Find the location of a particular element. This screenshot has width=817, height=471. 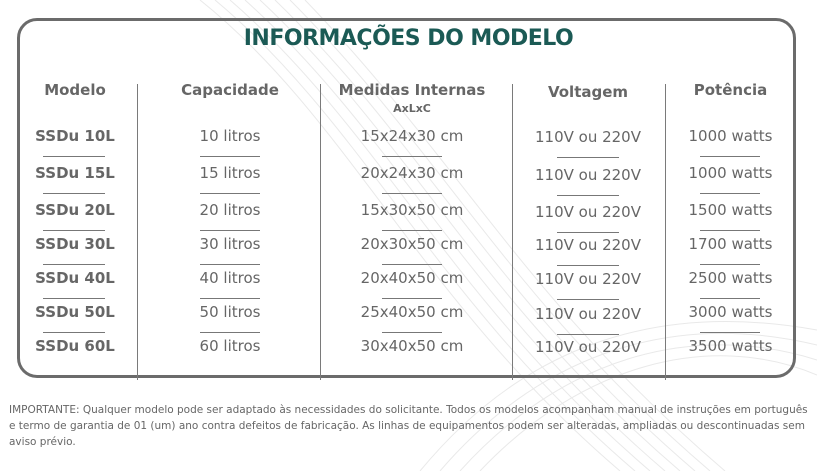

cell-capacidade: 50 litros is located at coordinates (230, 312).